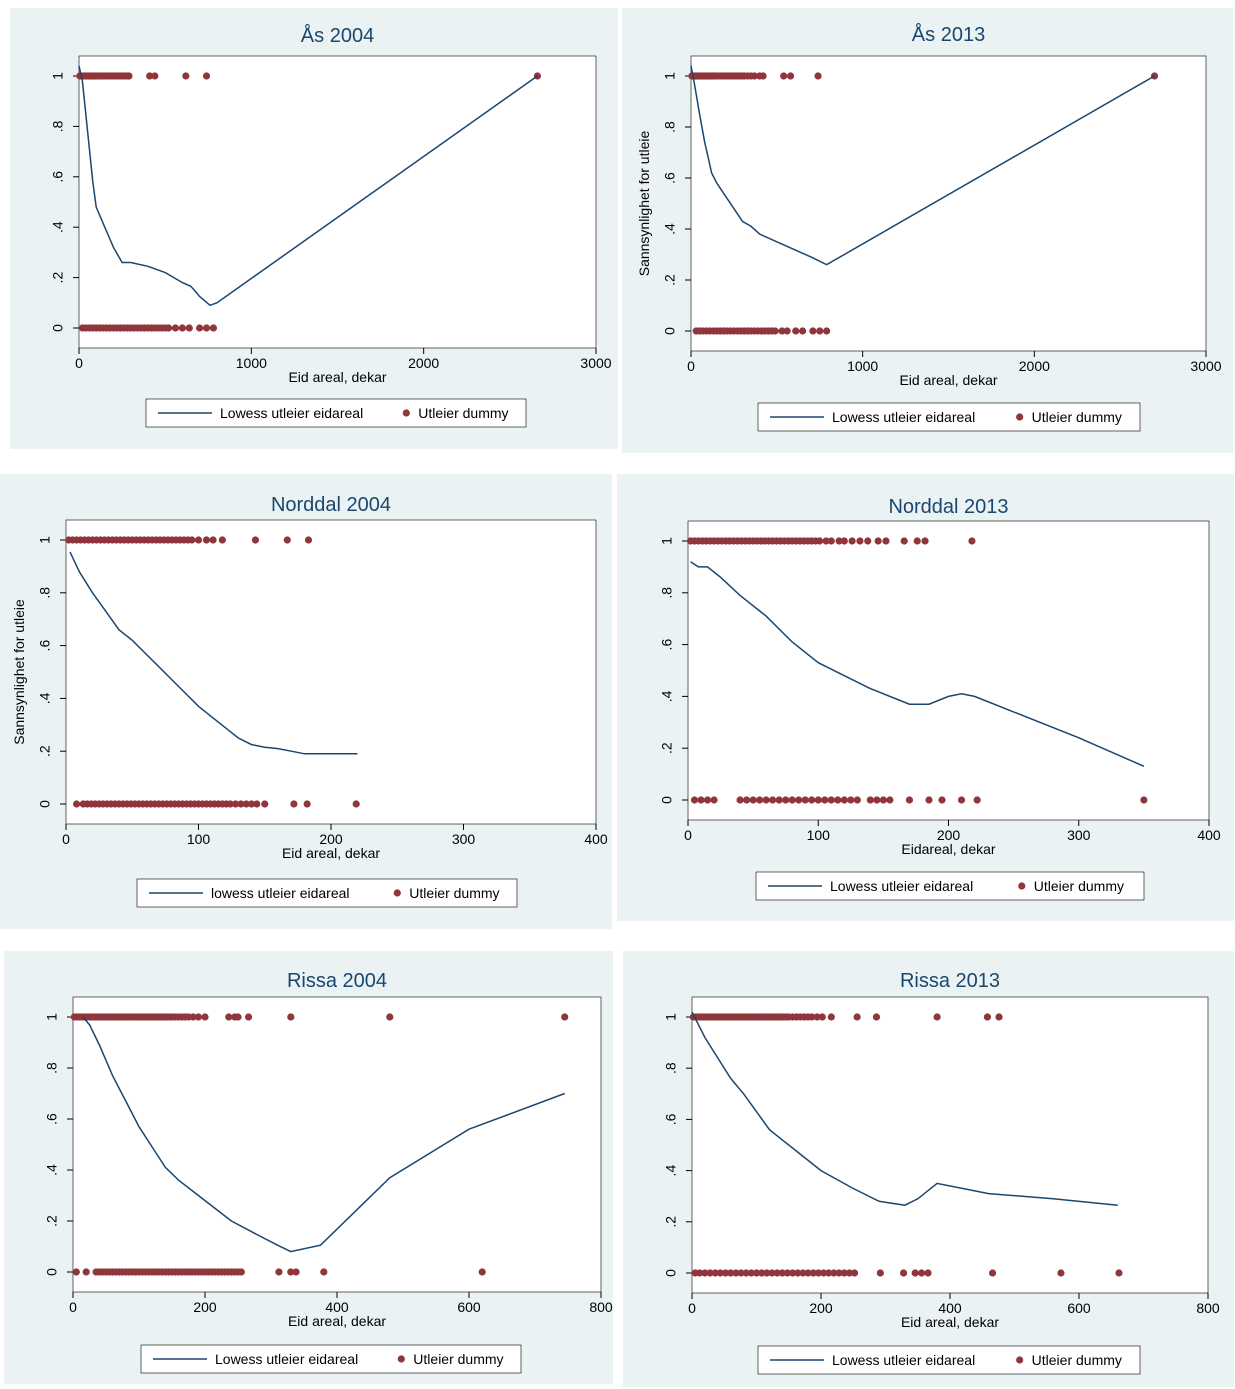 The height and width of the screenshot is (1389, 1235). Describe the element at coordinates (331, 839) in the screenshot. I see `x-tick-label: 200` at that location.